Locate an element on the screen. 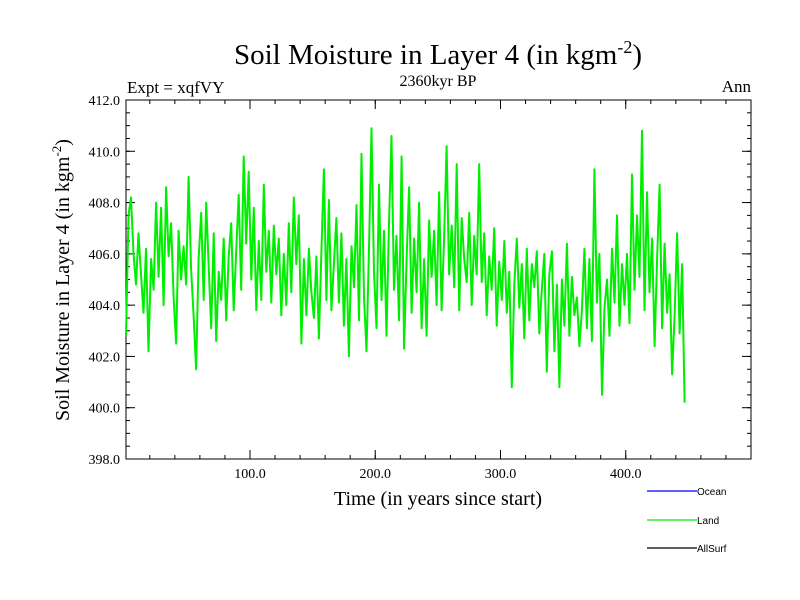  x-tick-label: 400.0 is located at coordinates (626, 474).